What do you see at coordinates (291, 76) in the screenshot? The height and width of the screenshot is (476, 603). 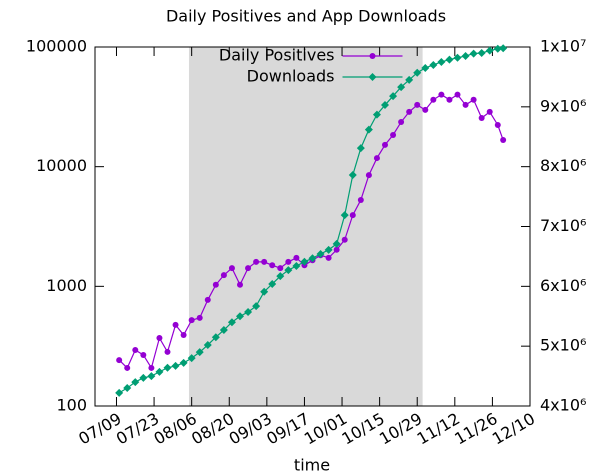 I see `legend-label: Downloads` at bounding box center [291, 76].